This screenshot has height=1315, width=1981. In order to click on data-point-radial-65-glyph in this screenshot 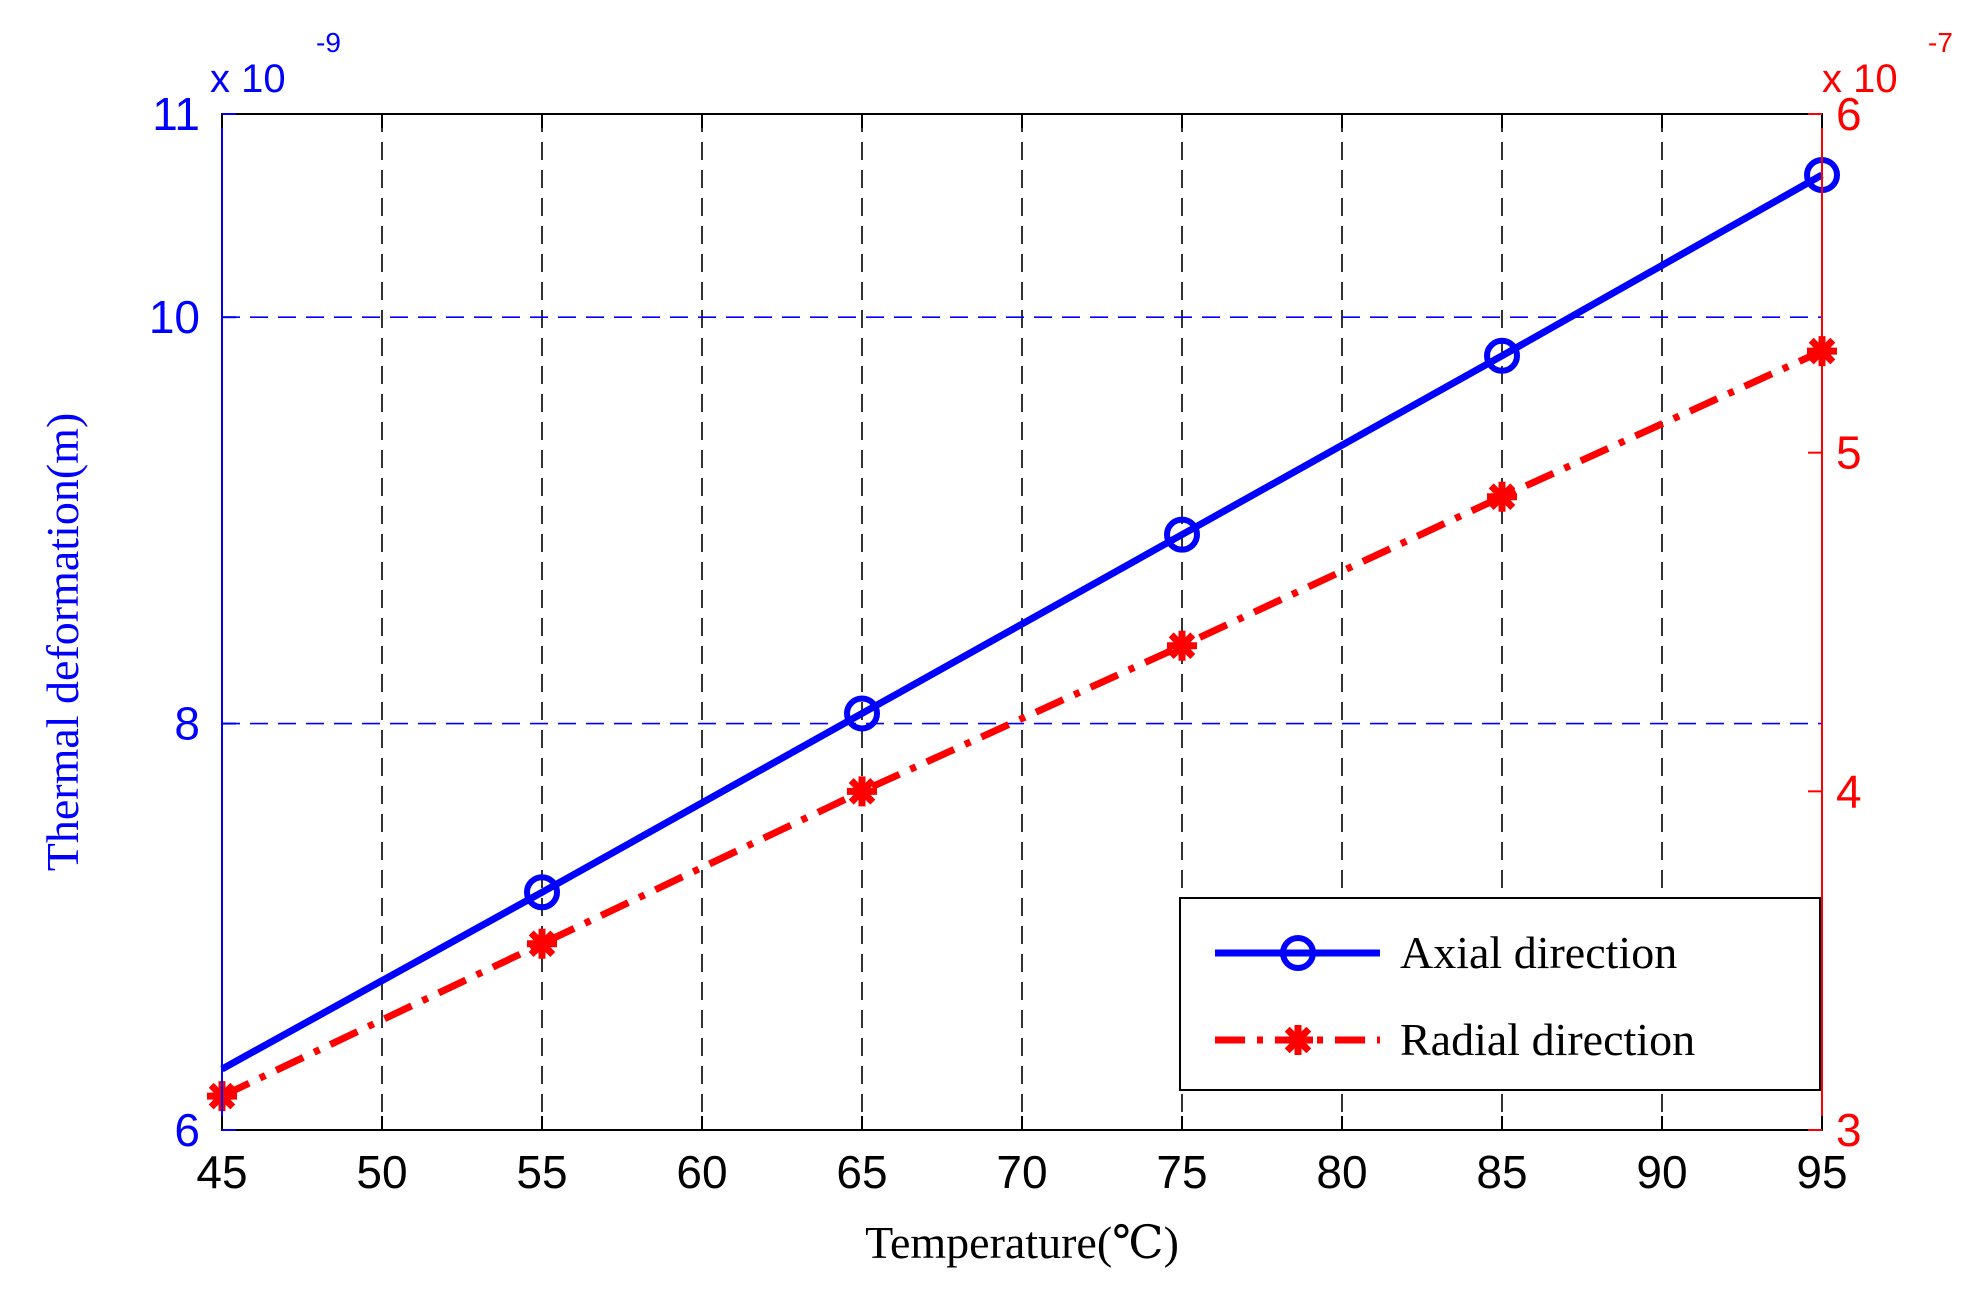, I will do `click(862, 791)`.